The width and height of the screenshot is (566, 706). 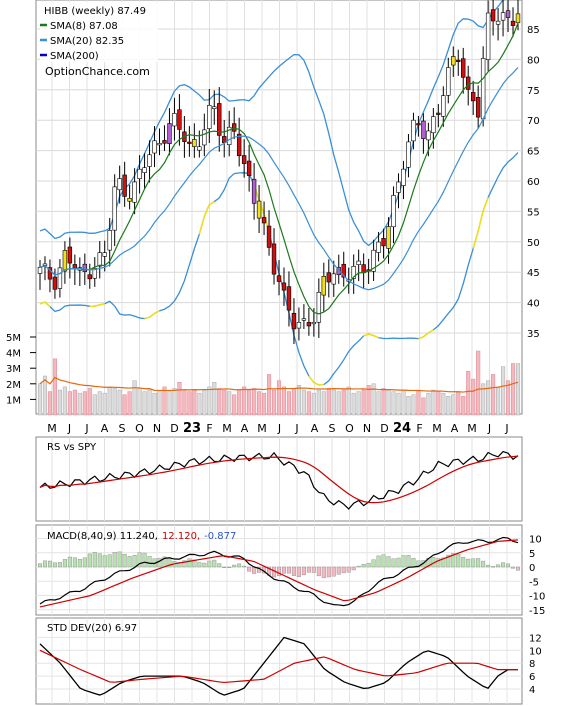 What do you see at coordinates (537, 597) in the screenshot?
I see `macd-tick-label: -10` at bounding box center [537, 597].